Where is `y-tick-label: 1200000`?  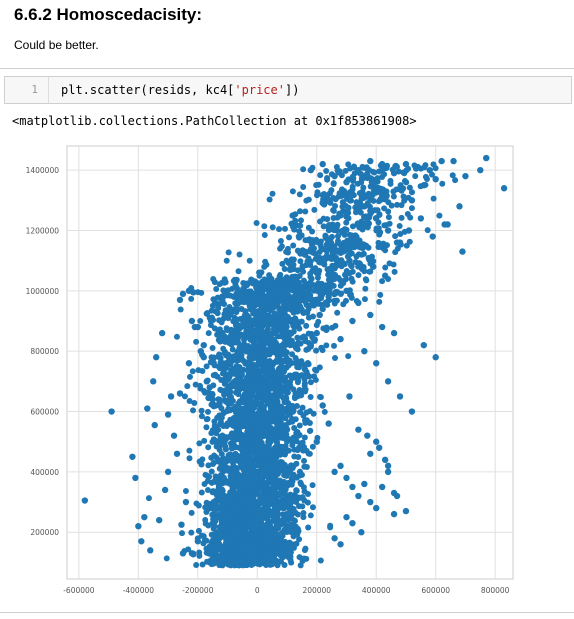
y-tick-label: 1200000 is located at coordinates (43, 230).